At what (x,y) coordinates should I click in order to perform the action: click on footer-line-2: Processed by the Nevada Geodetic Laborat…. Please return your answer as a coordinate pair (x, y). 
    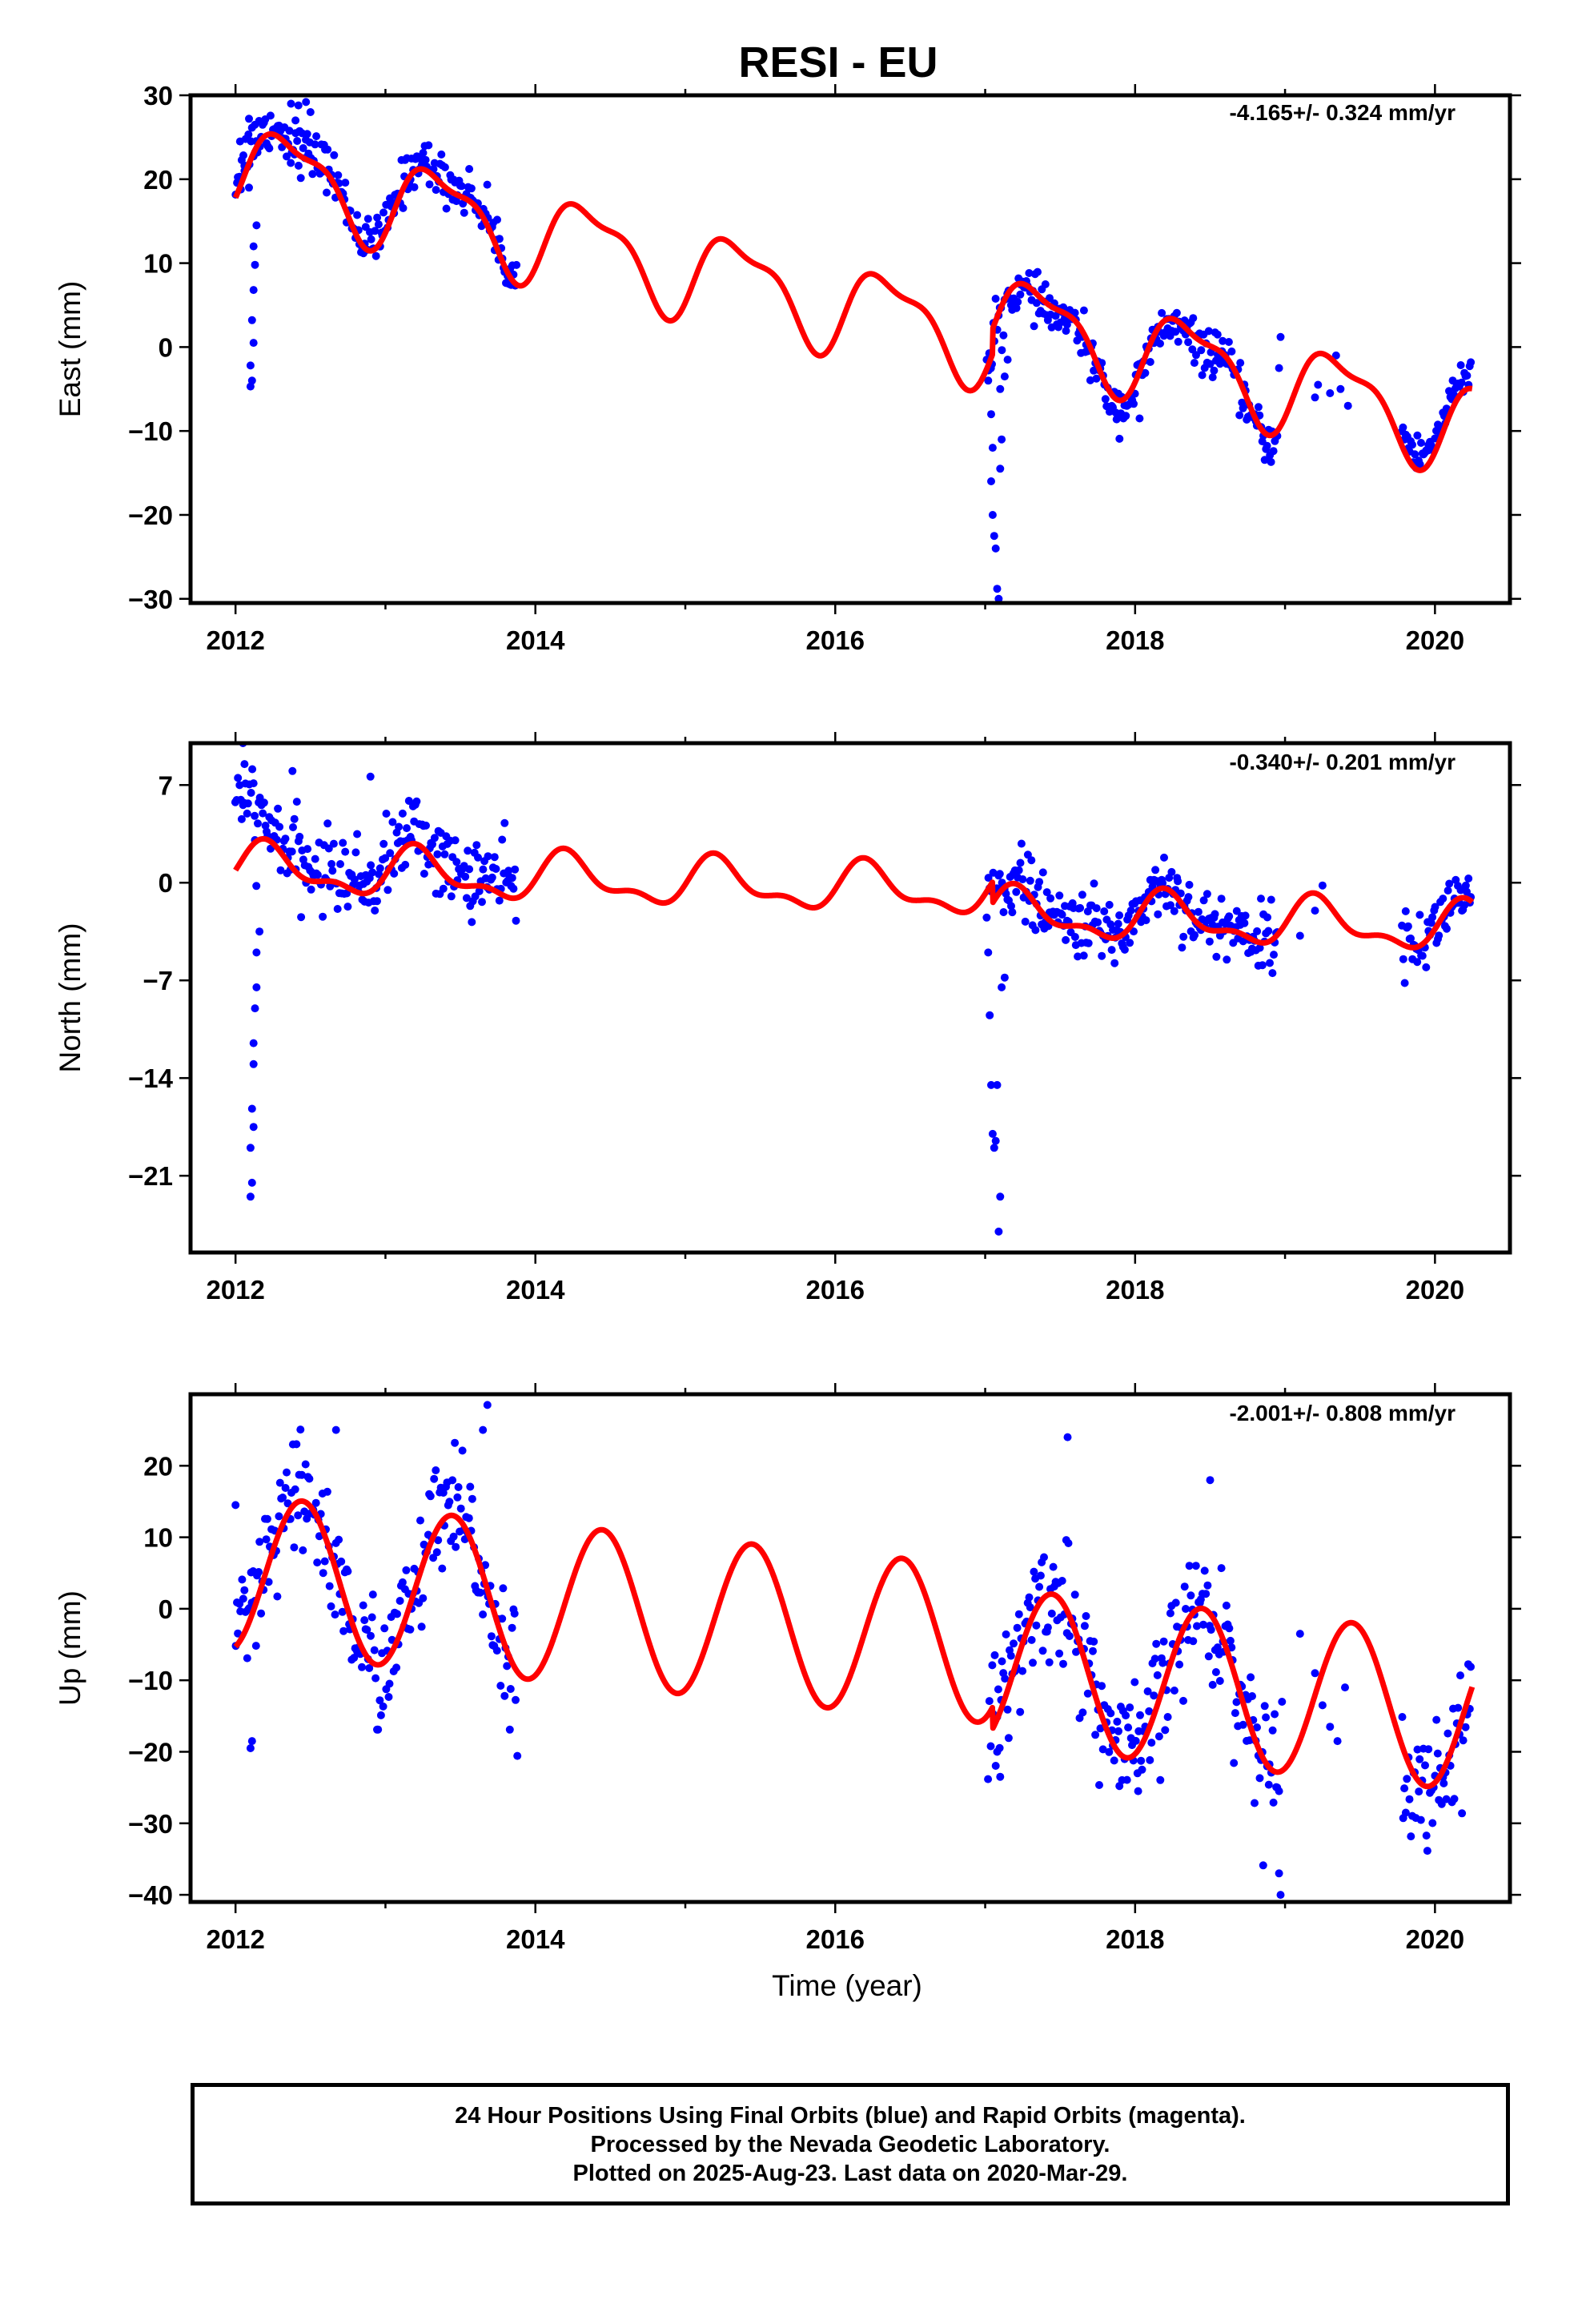
    Looking at the image, I should click on (850, 2144).